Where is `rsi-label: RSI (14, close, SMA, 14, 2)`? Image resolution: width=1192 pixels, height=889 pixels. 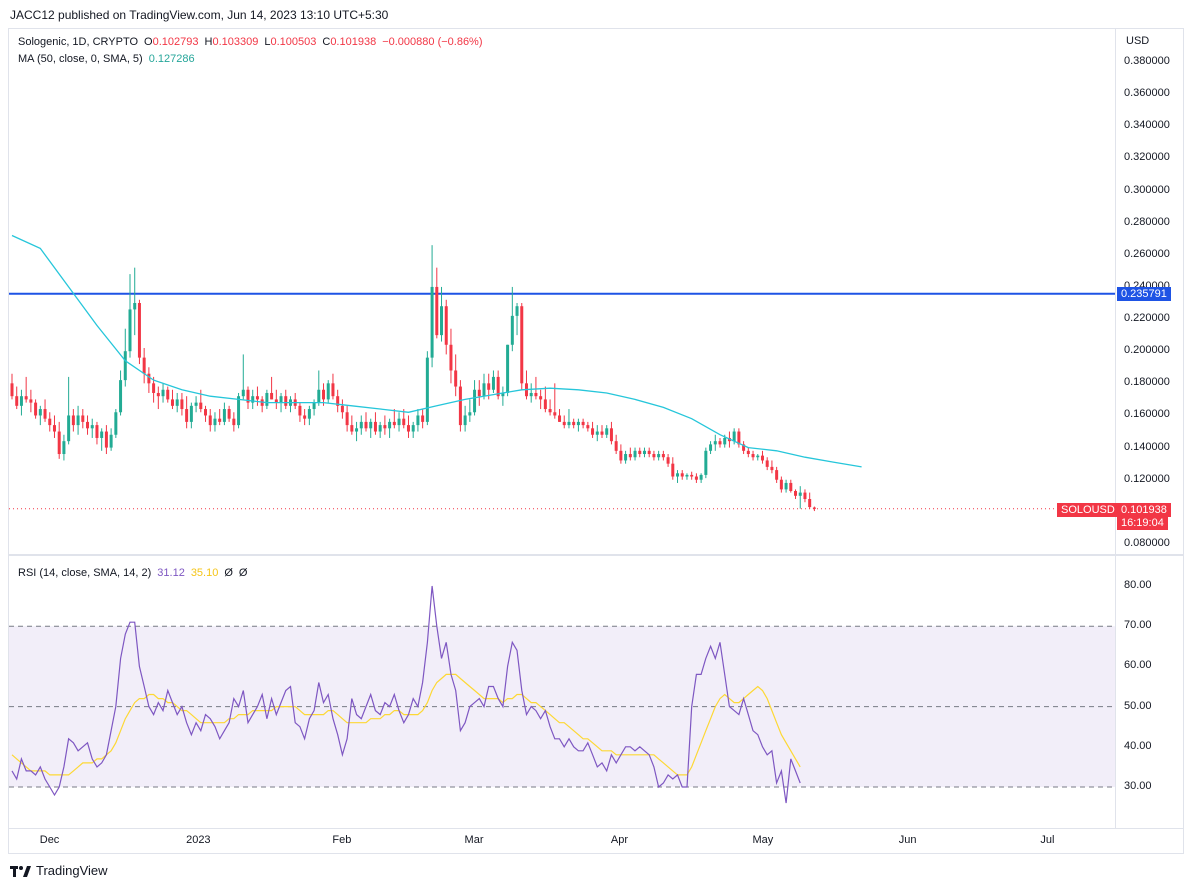 rsi-label: RSI (14, close, SMA, 14, 2) is located at coordinates (85, 573).